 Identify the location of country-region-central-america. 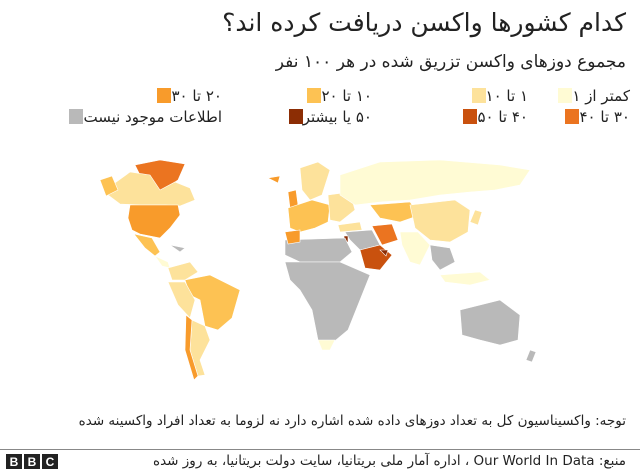
(162, 262).